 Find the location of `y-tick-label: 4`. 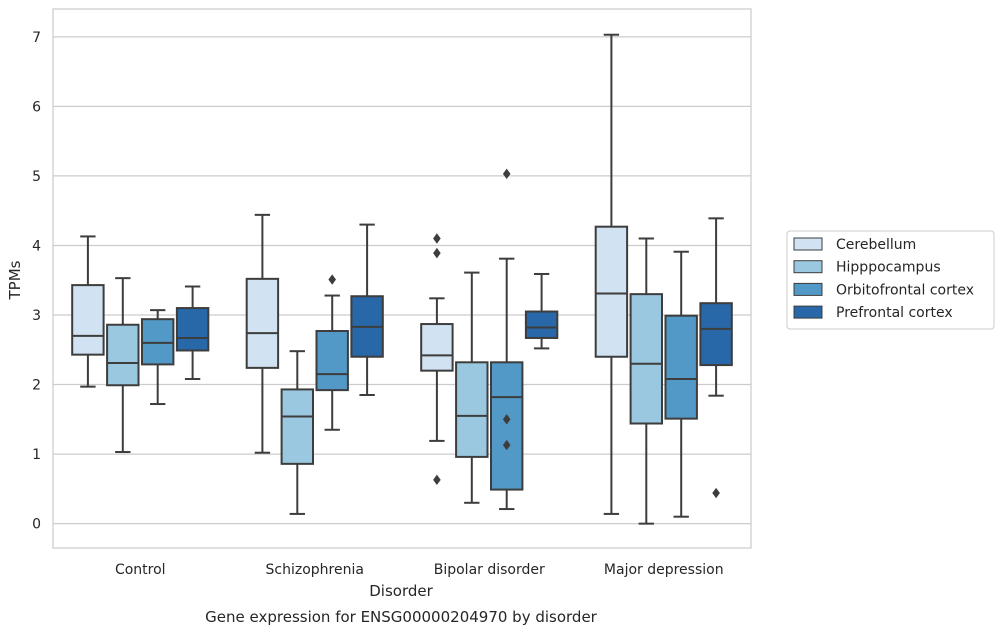

y-tick-label: 4 is located at coordinates (36, 246).